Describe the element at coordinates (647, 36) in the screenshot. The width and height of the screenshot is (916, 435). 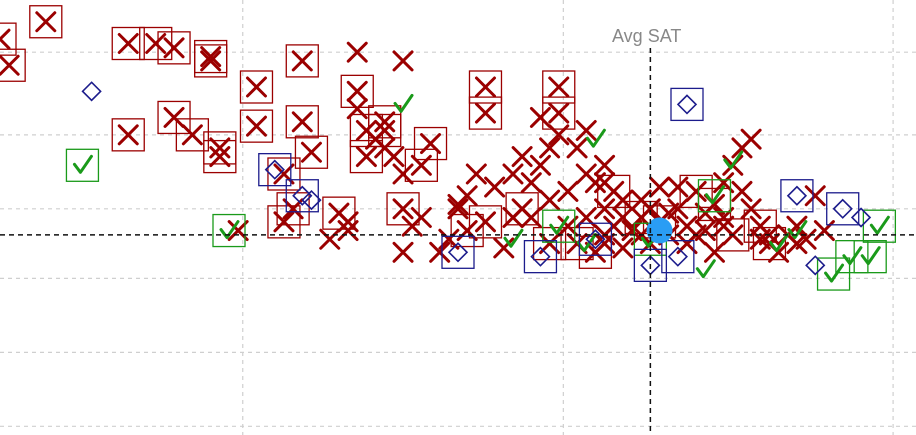
I see `avg-sat-label: Avg SAT` at that location.